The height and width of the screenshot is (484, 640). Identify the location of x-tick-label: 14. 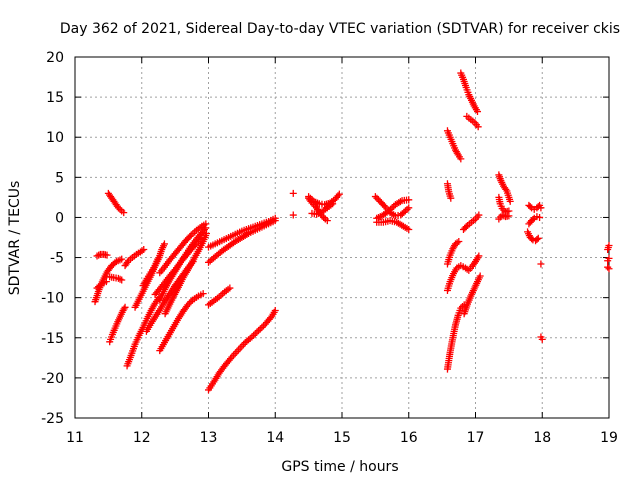
(275, 438).